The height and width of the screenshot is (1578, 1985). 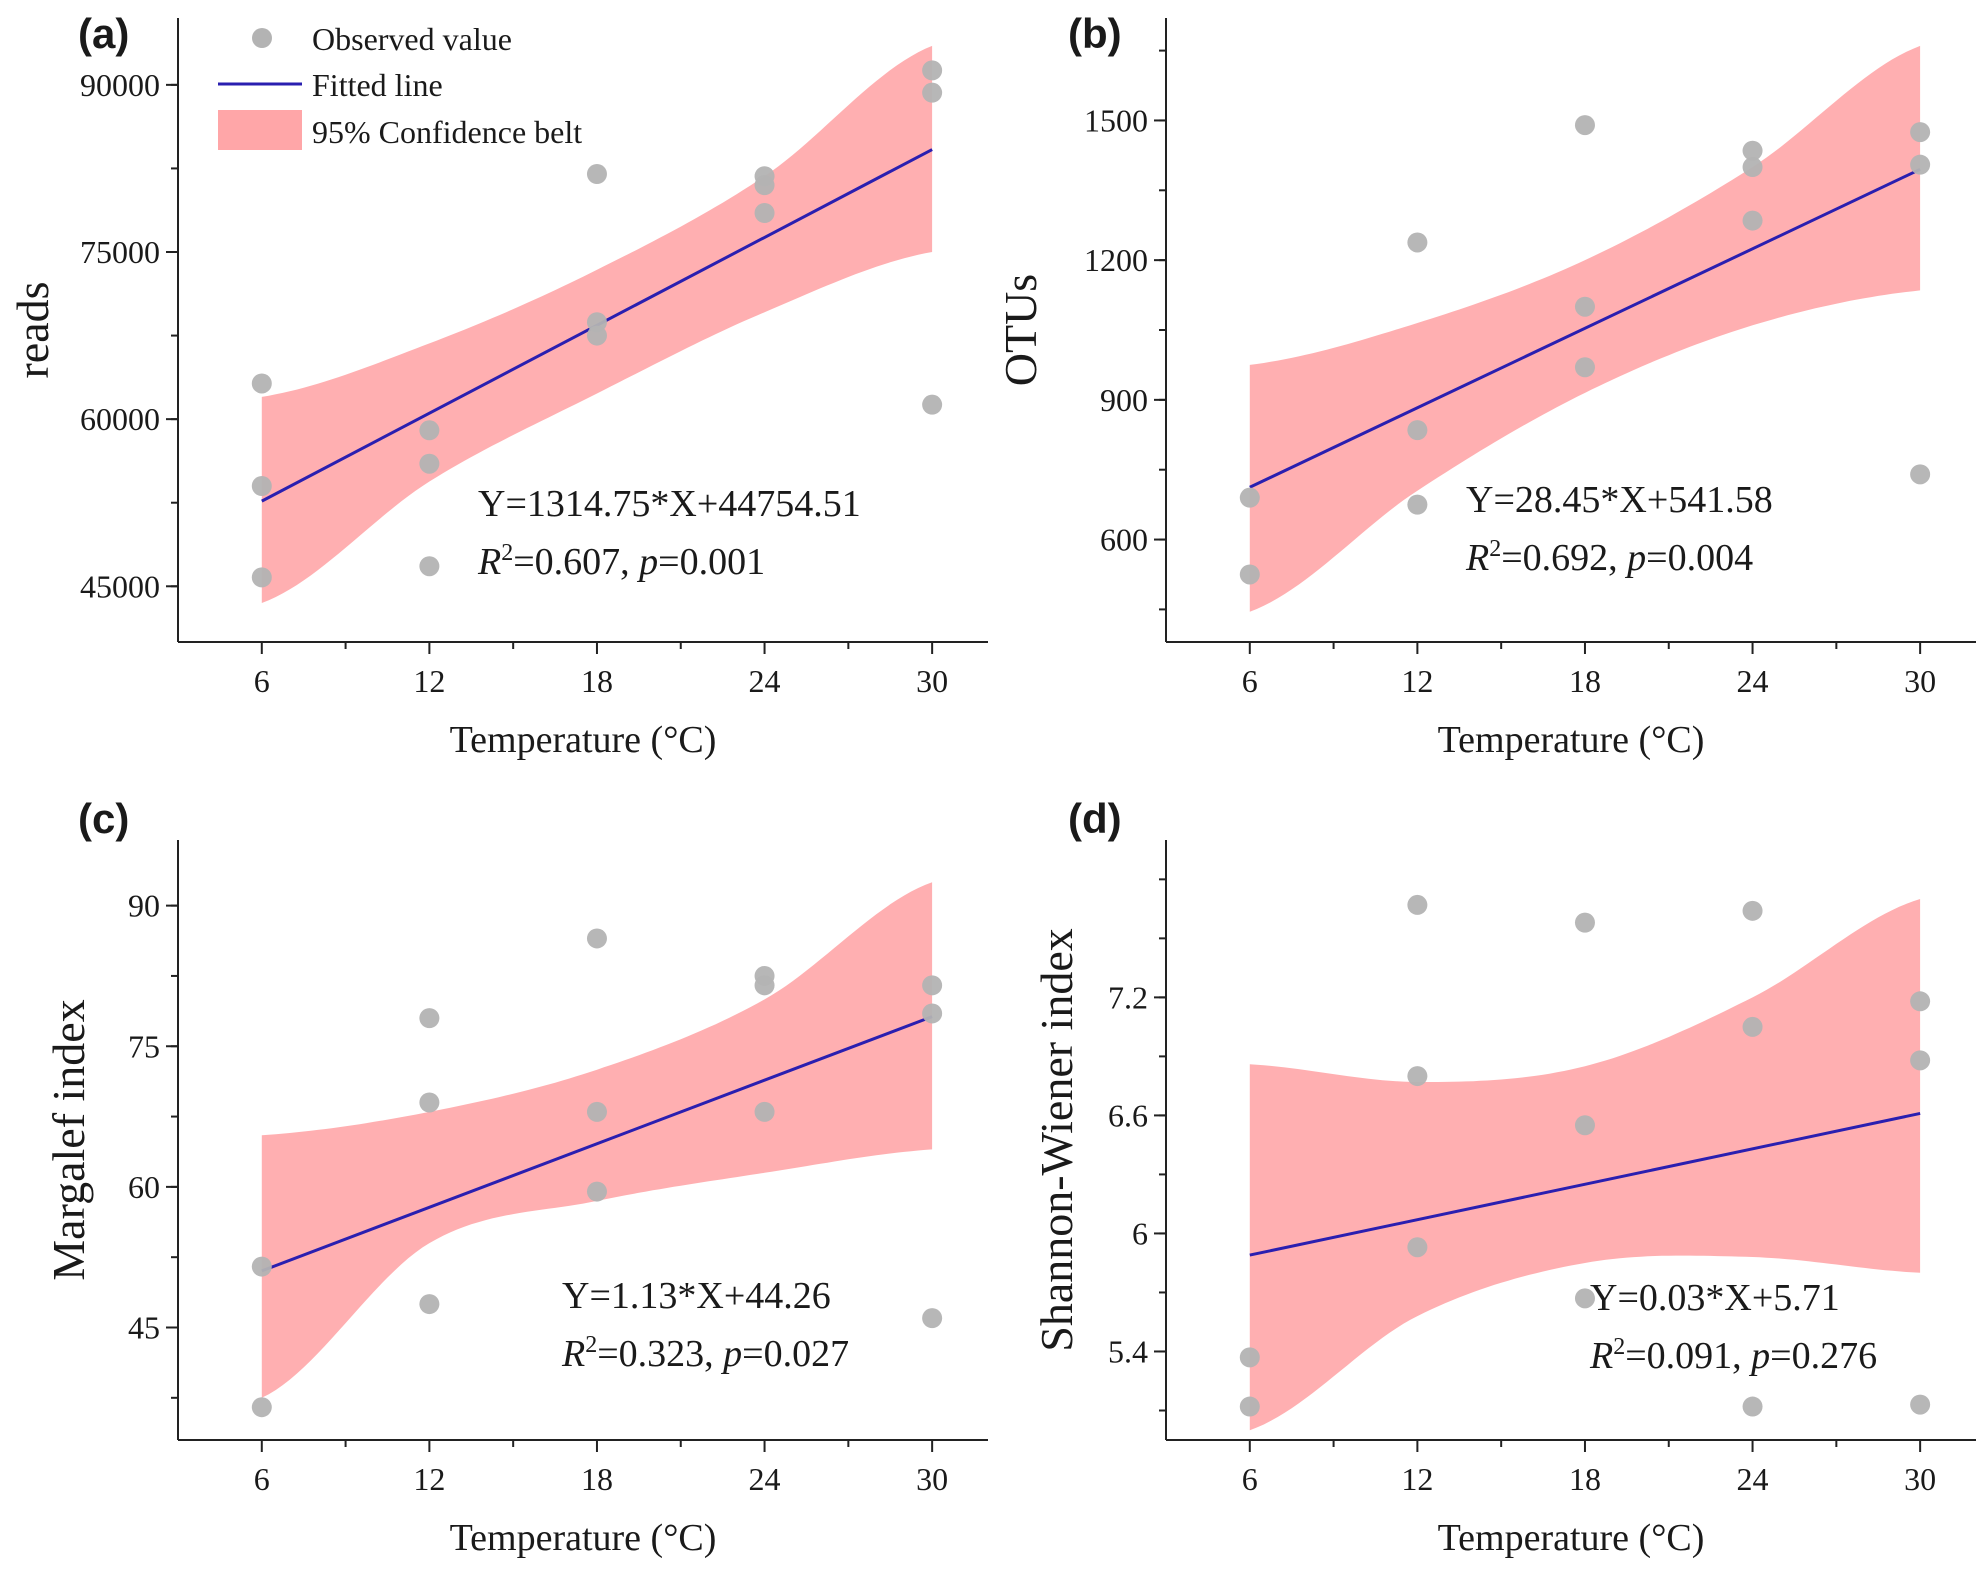 I want to click on y-tick-label: 1500, so click(x=1116, y=120).